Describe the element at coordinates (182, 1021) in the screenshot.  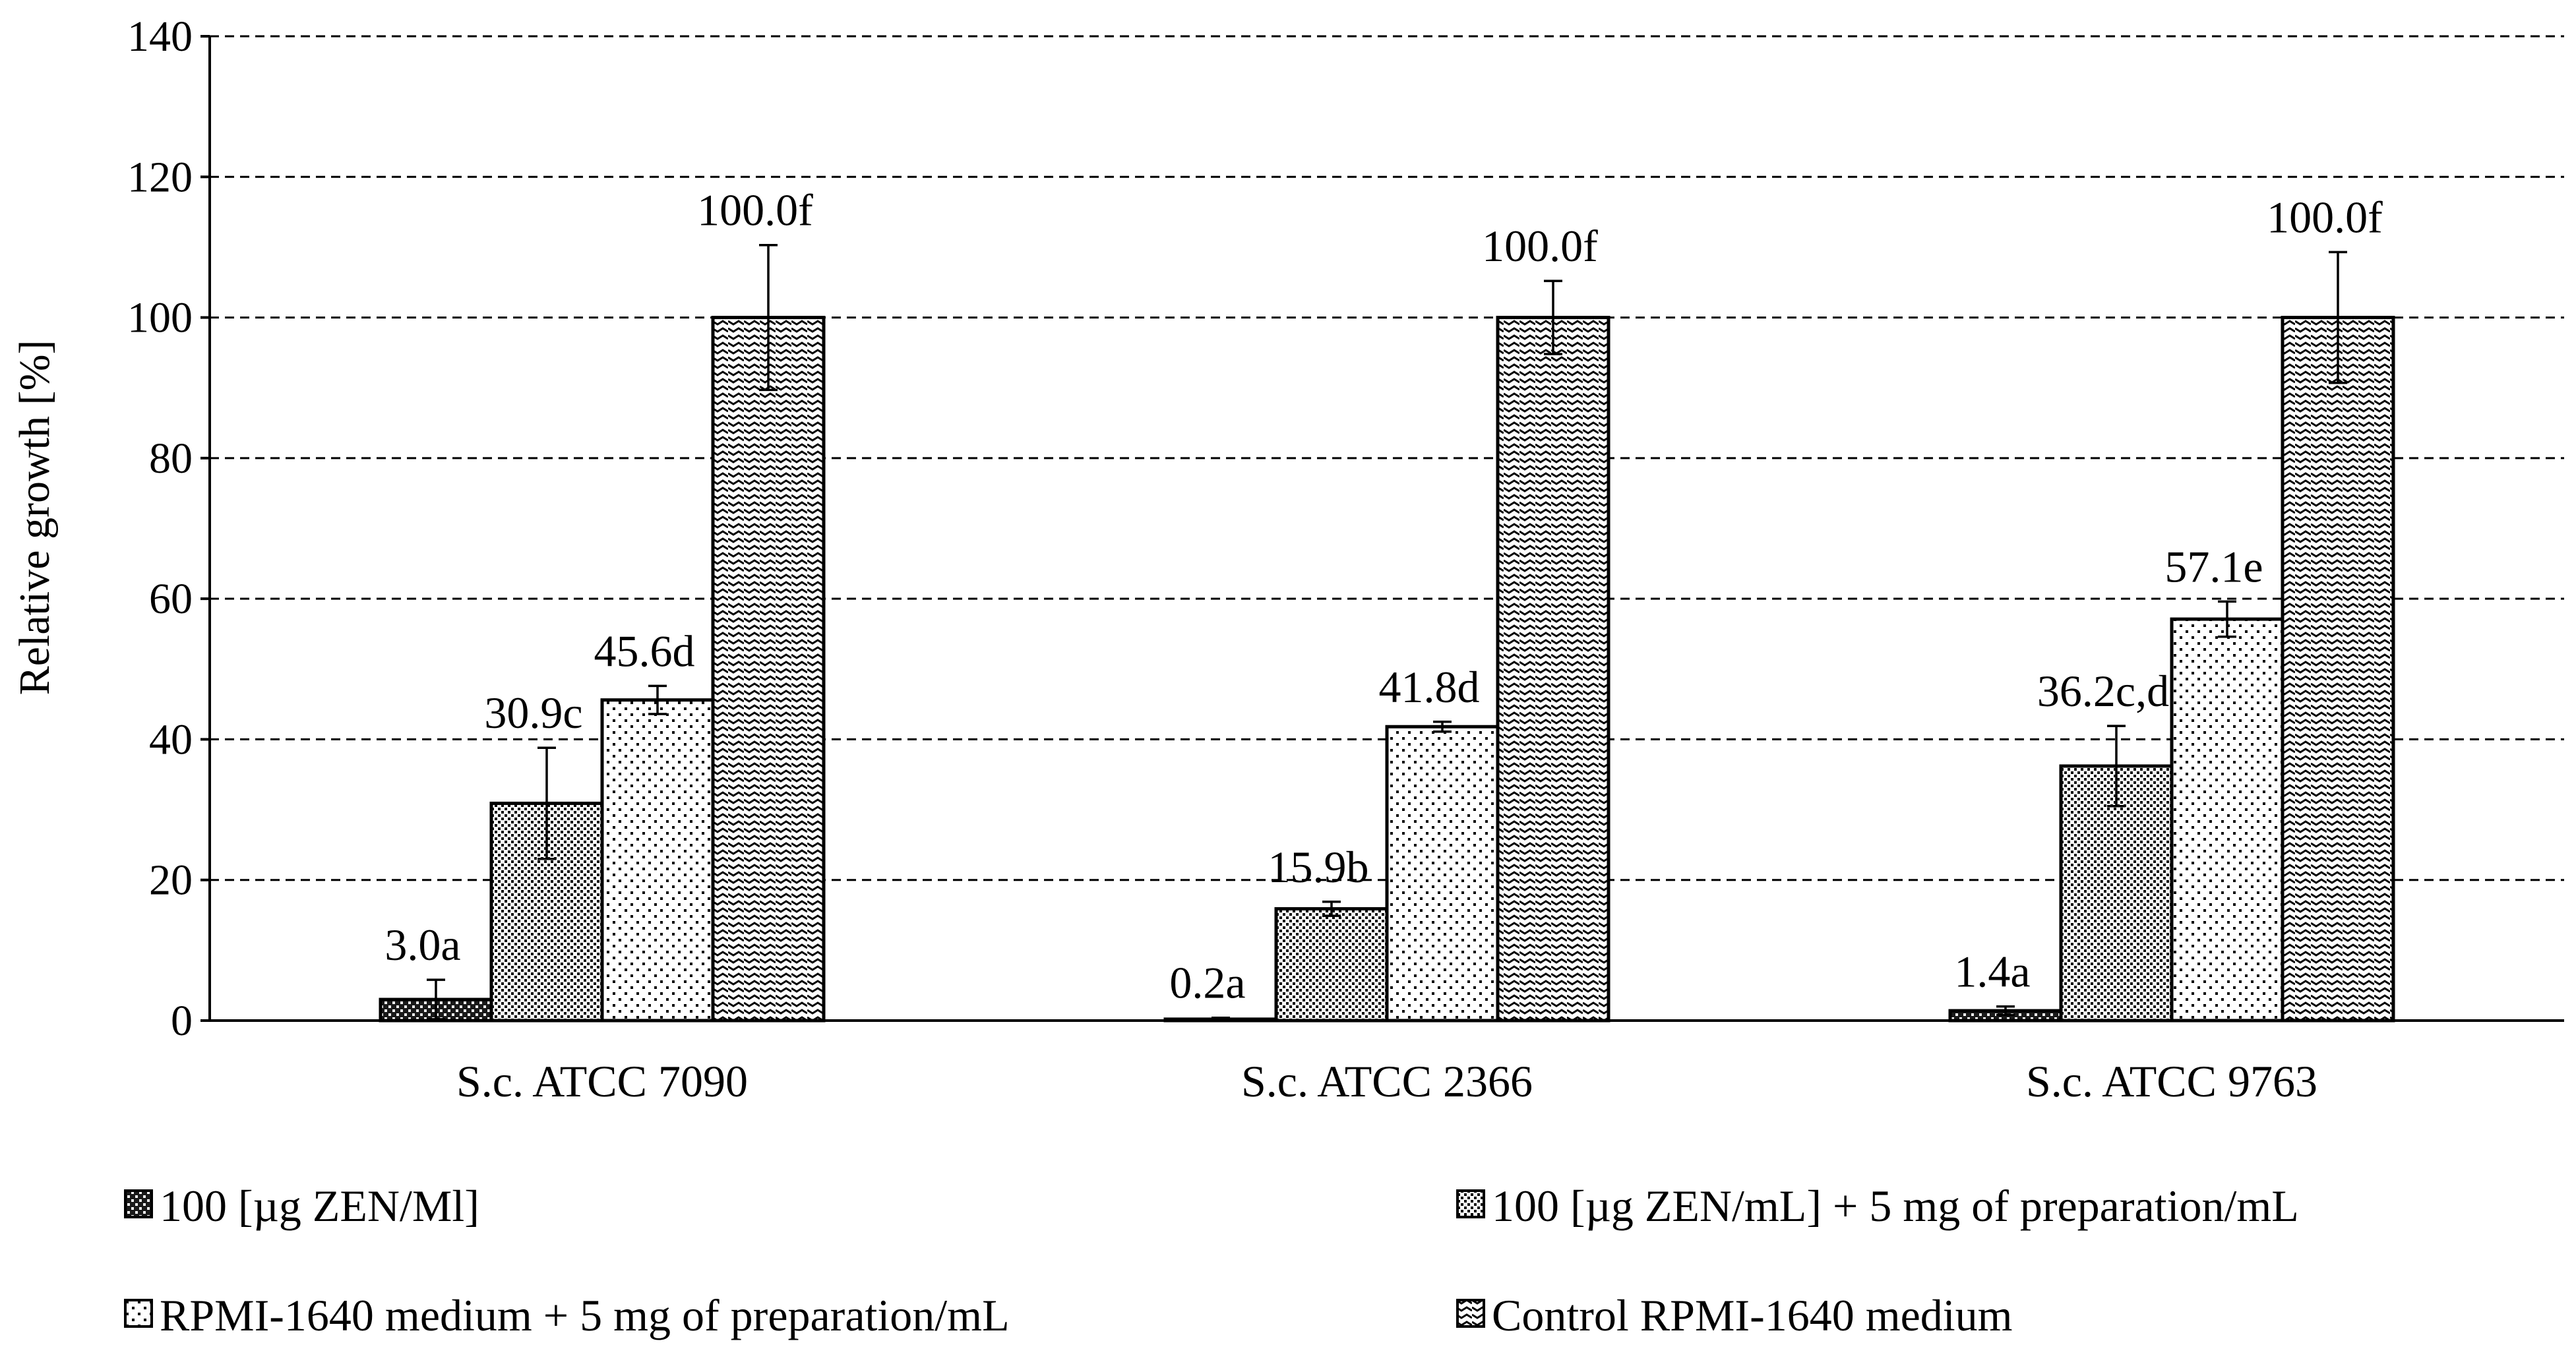
I see `ytick-label-0: 0` at that location.